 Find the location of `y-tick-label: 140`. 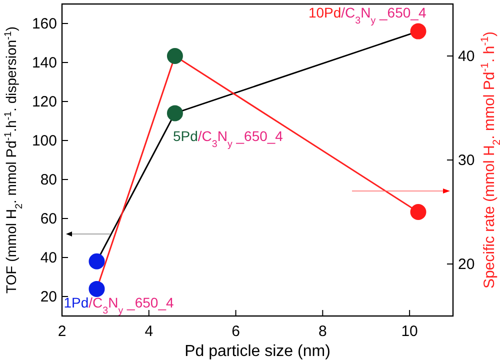

y-tick-label: 140 is located at coordinates (44, 63).